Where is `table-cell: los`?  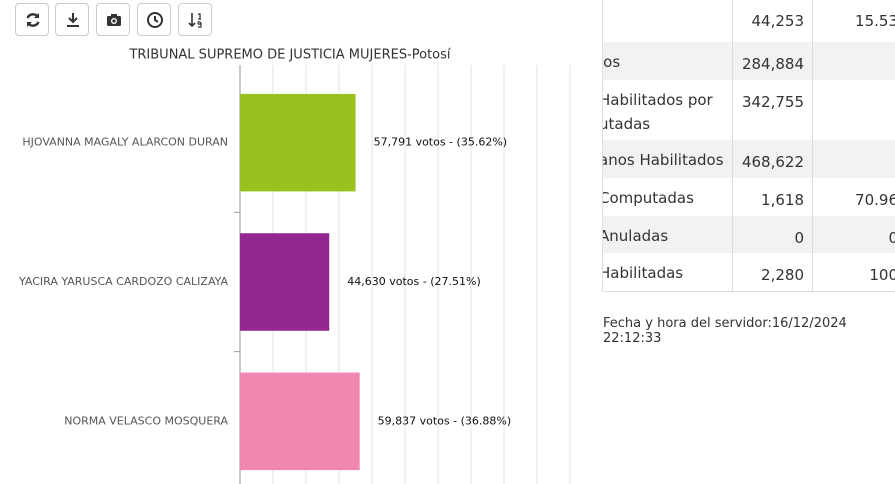 table-cell: los is located at coordinates (668, 61).